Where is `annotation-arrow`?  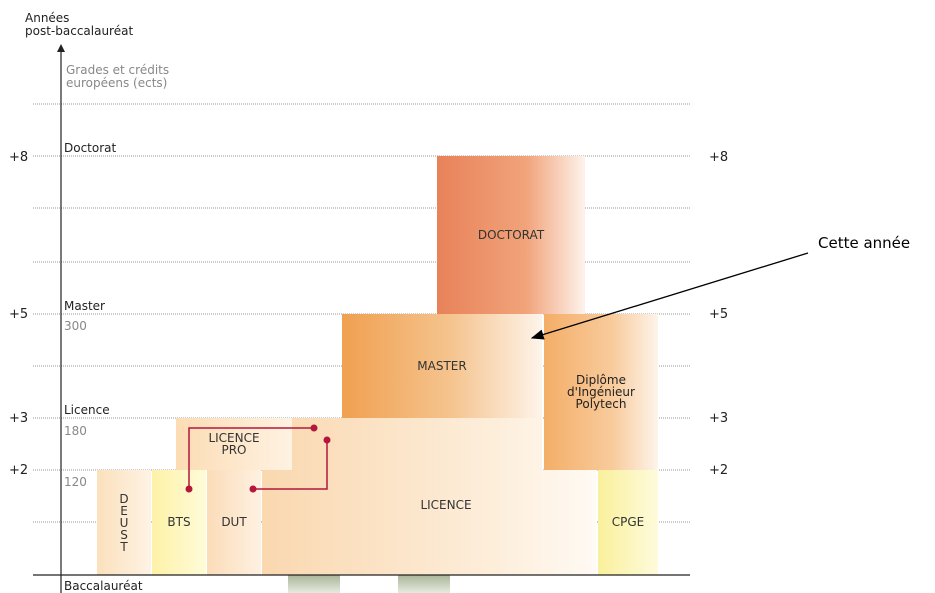
annotation-arrow is located at coordinates (669, 296).